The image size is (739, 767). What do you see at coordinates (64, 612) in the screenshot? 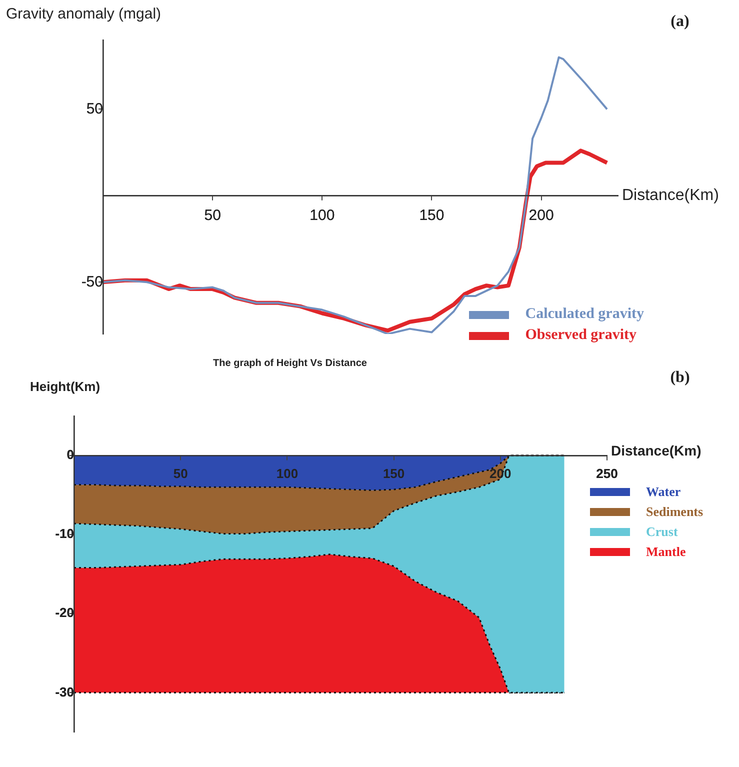
I see `y-tick-label: -20` at bounding box center [64, 612].